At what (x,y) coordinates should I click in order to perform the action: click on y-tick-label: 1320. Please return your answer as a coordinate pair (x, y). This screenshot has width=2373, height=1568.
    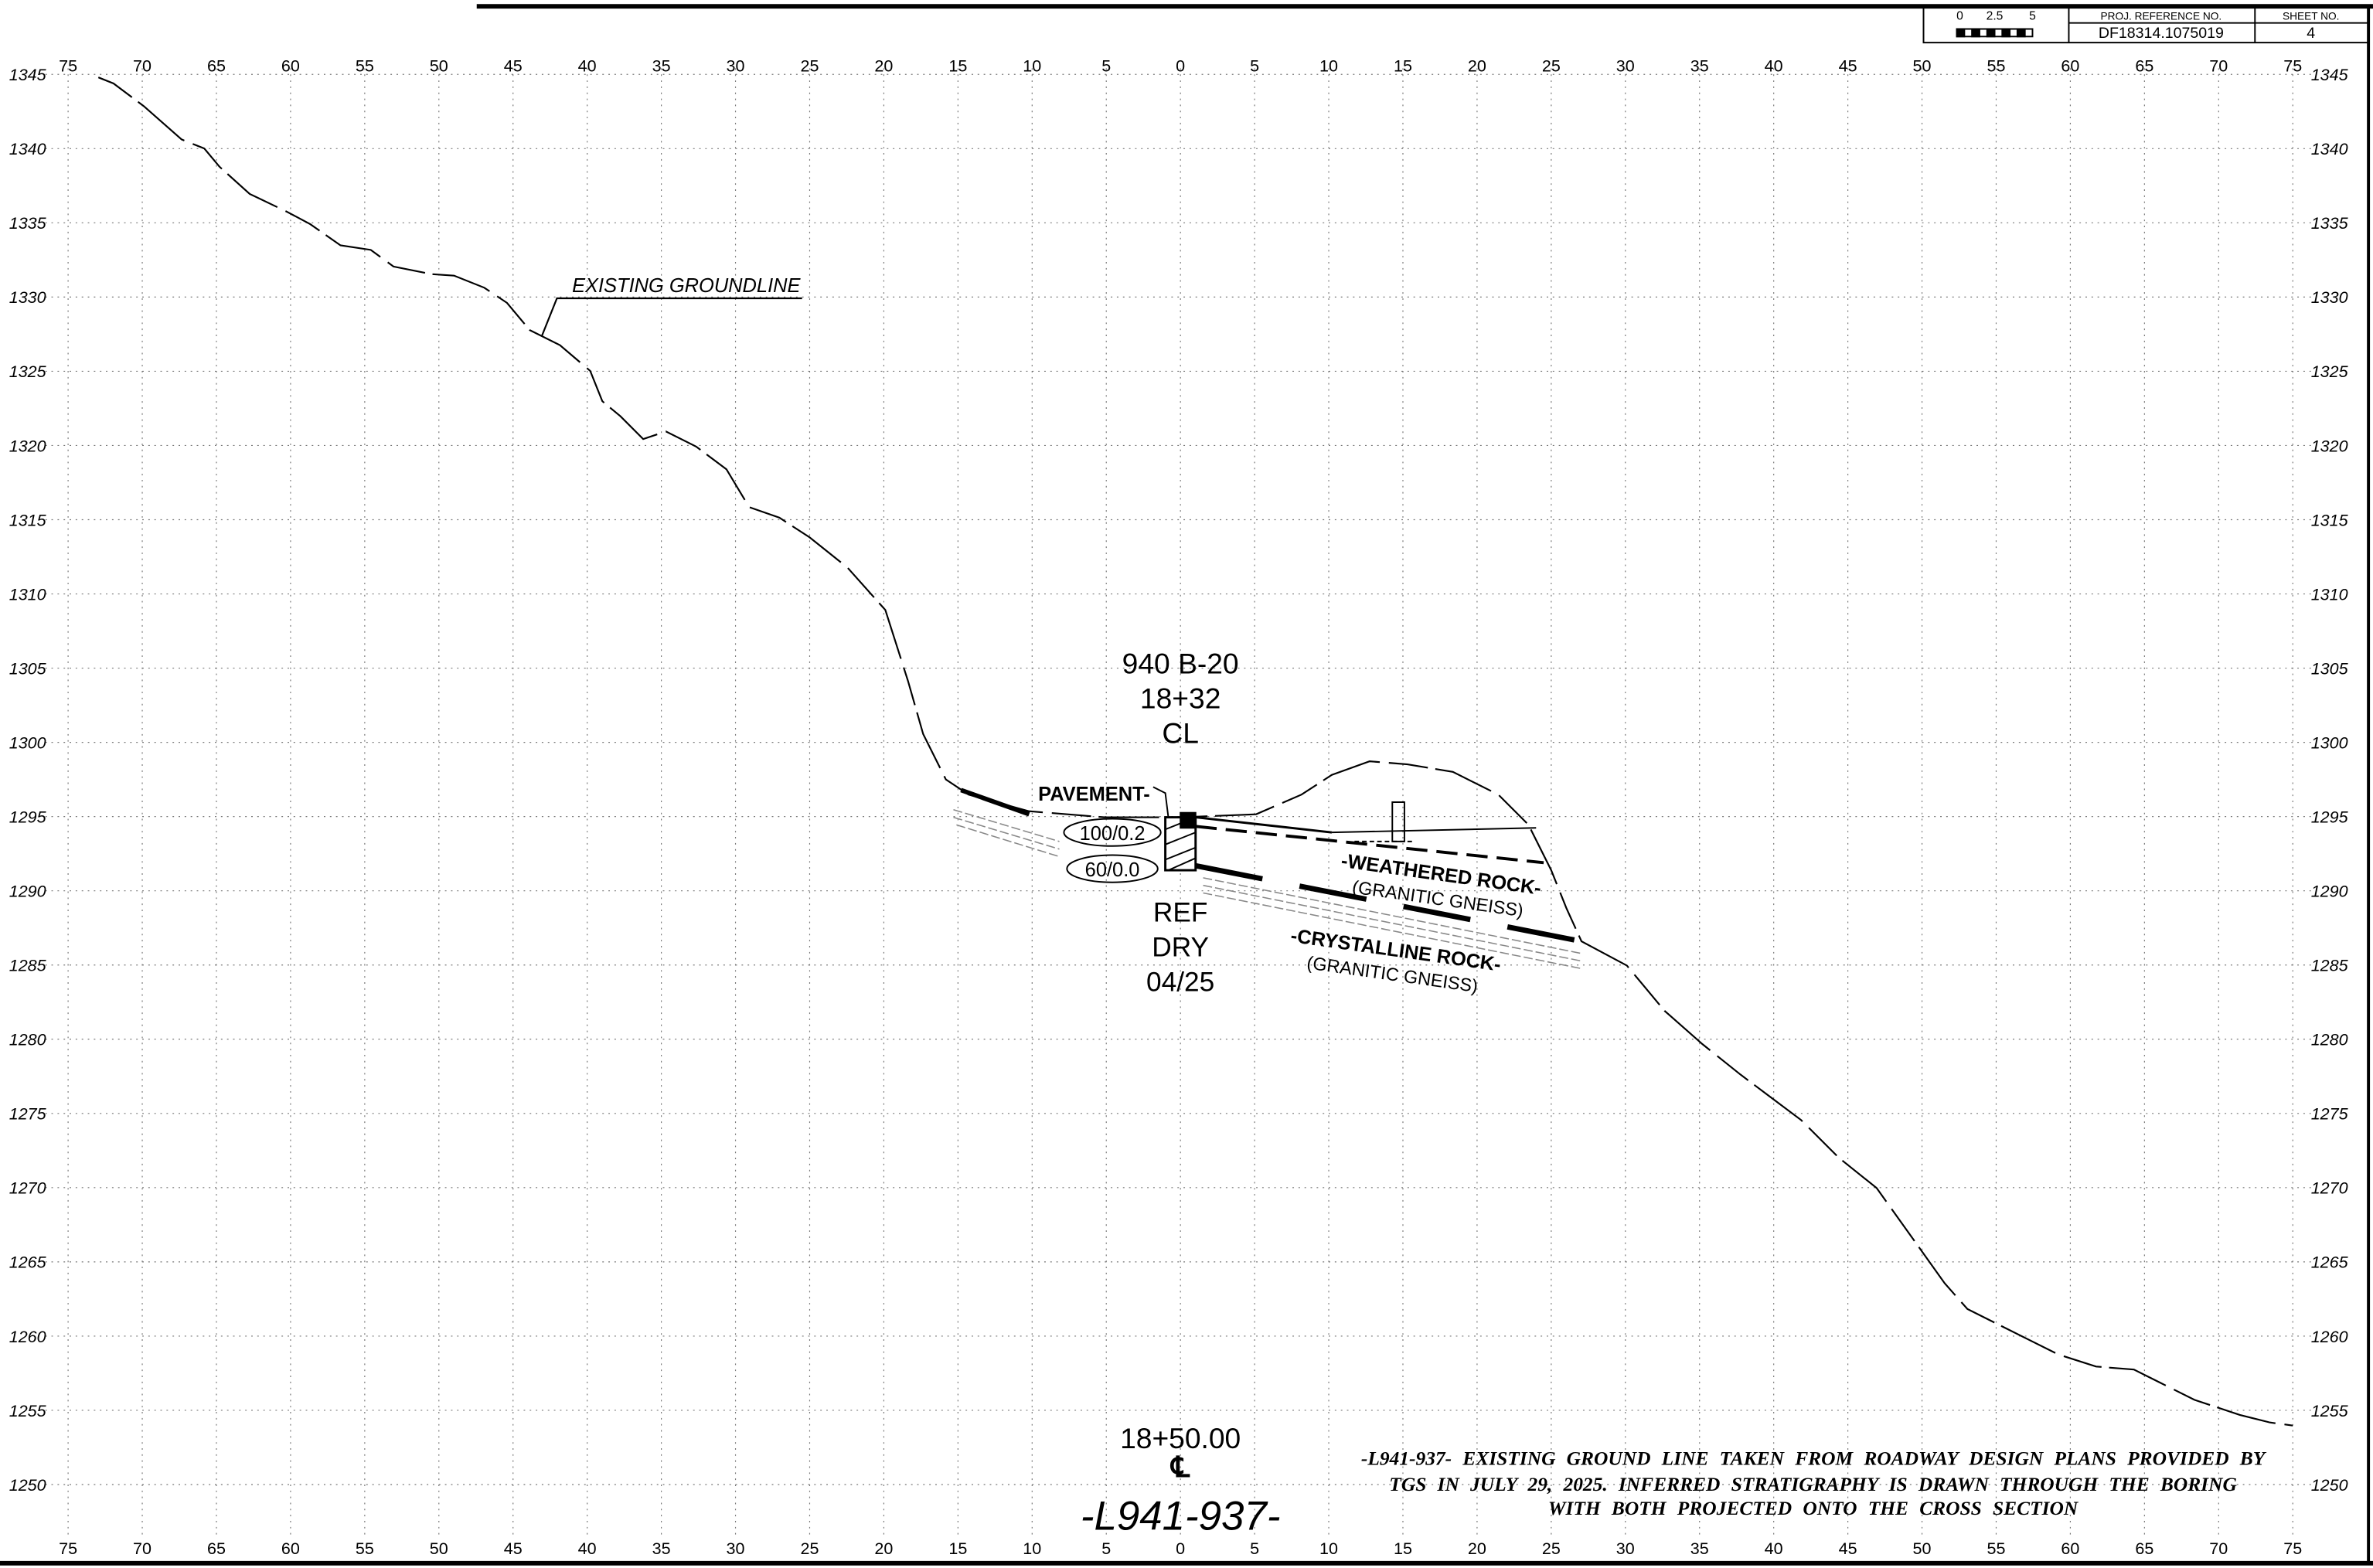
    Looking at the image, I should click on (2329, 446).